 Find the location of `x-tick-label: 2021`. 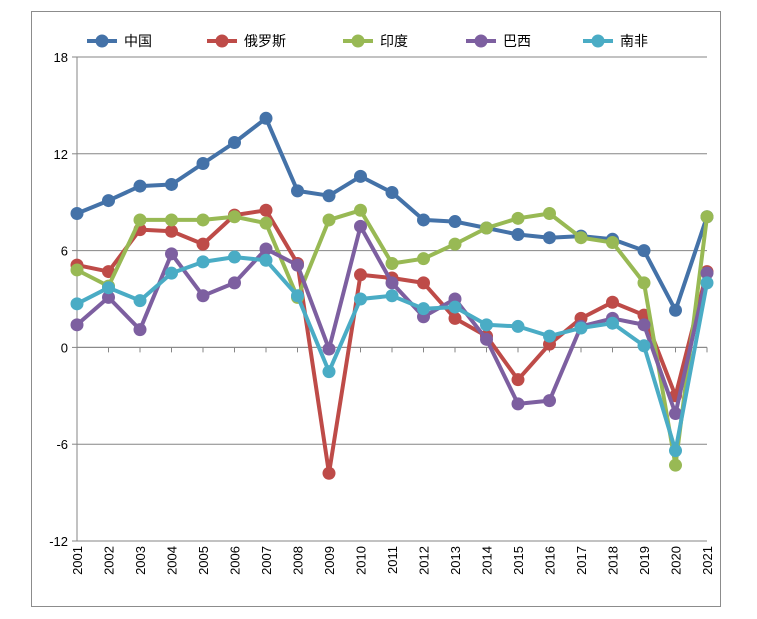

x-tick-label: 2021 is located at coordinates (707, 560).